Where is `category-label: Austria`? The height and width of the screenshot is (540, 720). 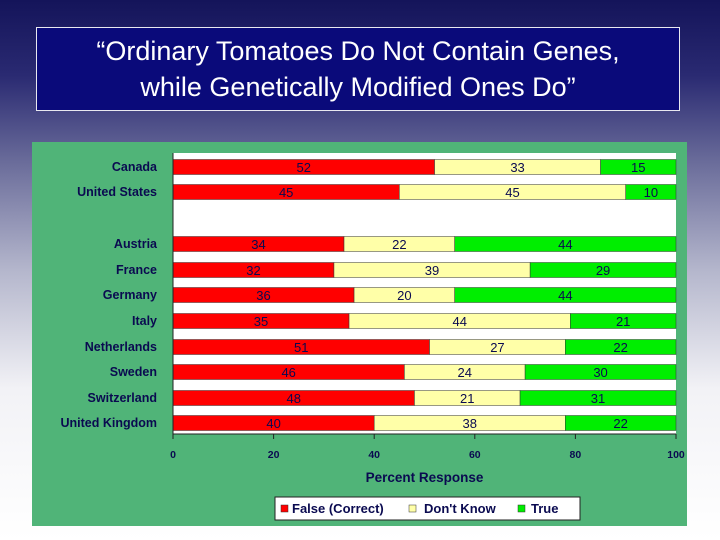 category-label: Austria is located at coordinates (136, 244).